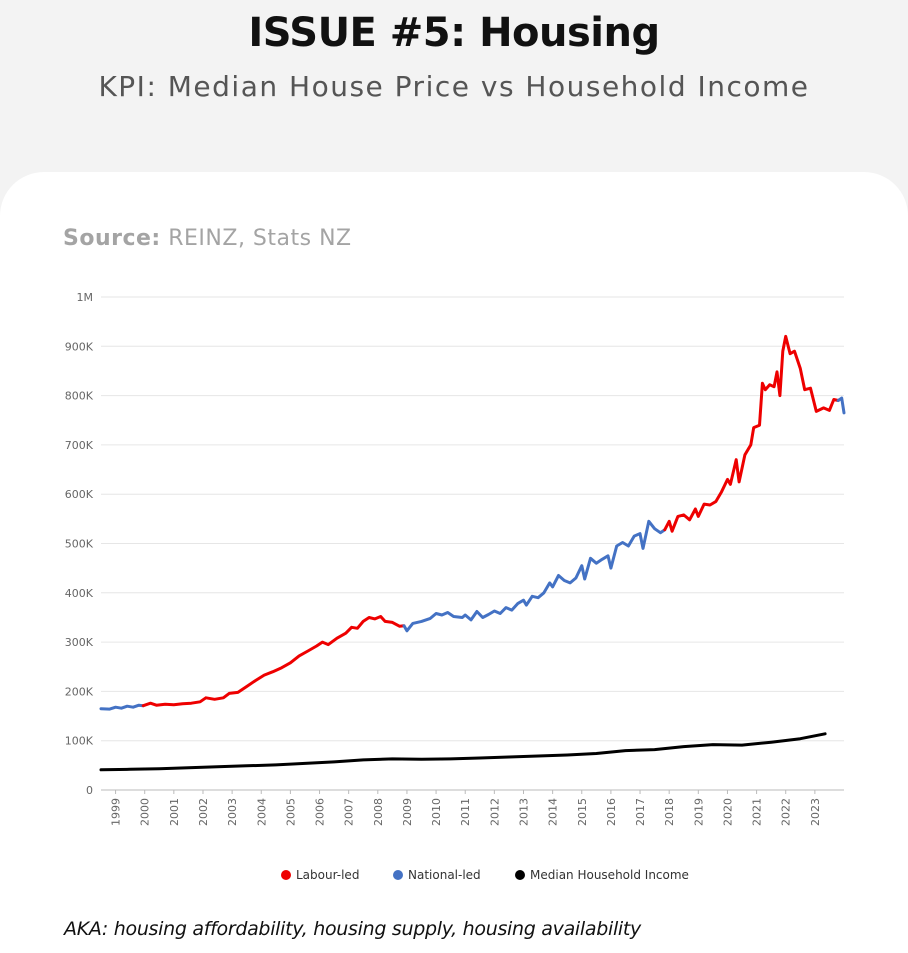 The width and height of the screenshot is (908, 953). What do you see at coordinates (494, 812) in the screenshot?
I see `x-tick-label: 2012` at bounding box center [494, 812].